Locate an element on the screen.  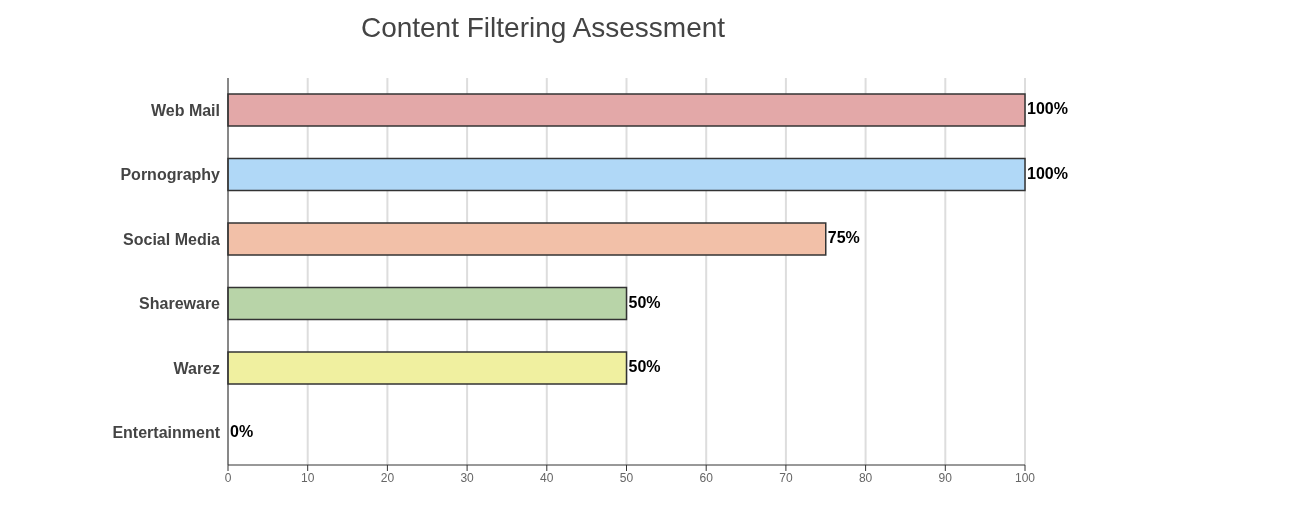
data-label: 0% is located at coordinates (242, 431).